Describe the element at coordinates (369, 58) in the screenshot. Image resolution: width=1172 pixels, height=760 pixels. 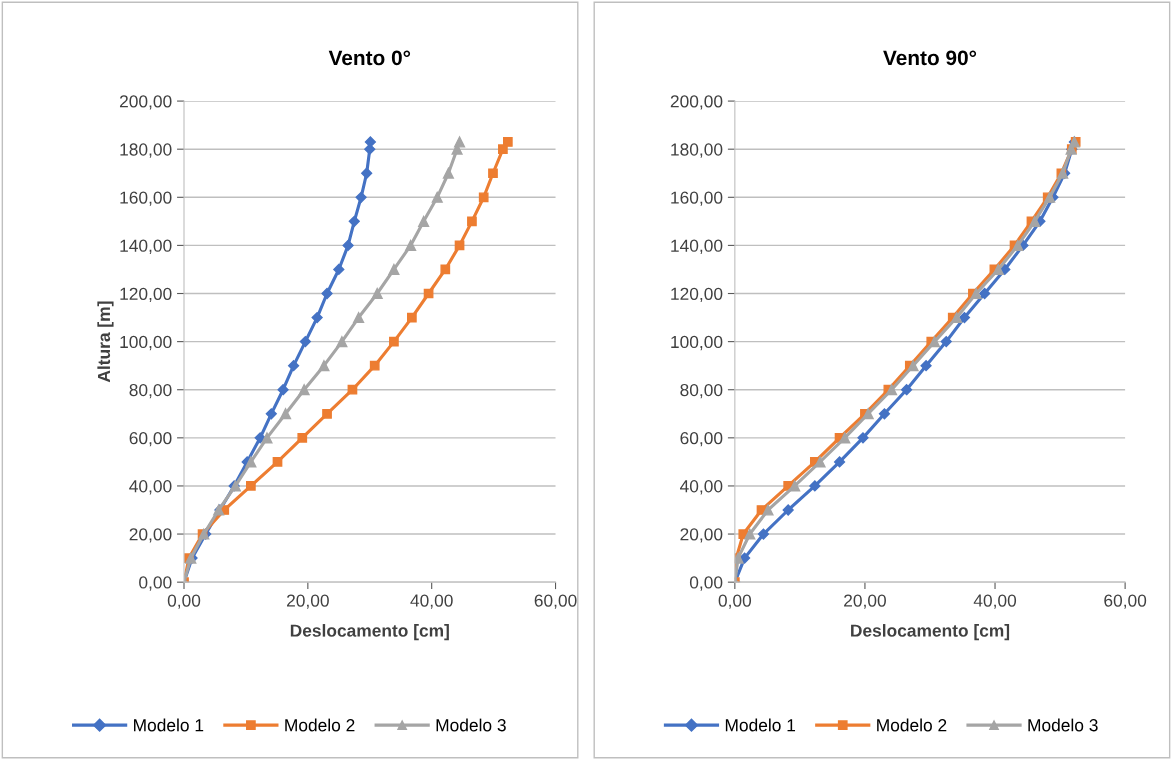
I see `chart-title: Vento 0°` at that location.